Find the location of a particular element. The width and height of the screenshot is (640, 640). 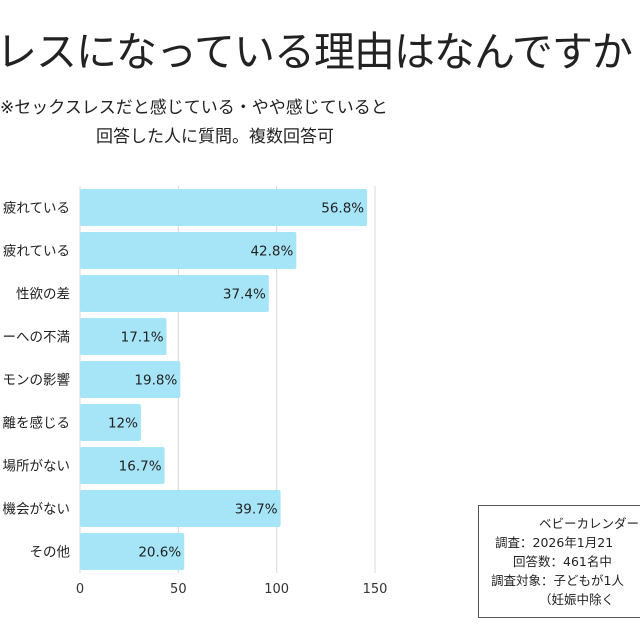

data-label: 17.1% is located at coordinates (142, 338).